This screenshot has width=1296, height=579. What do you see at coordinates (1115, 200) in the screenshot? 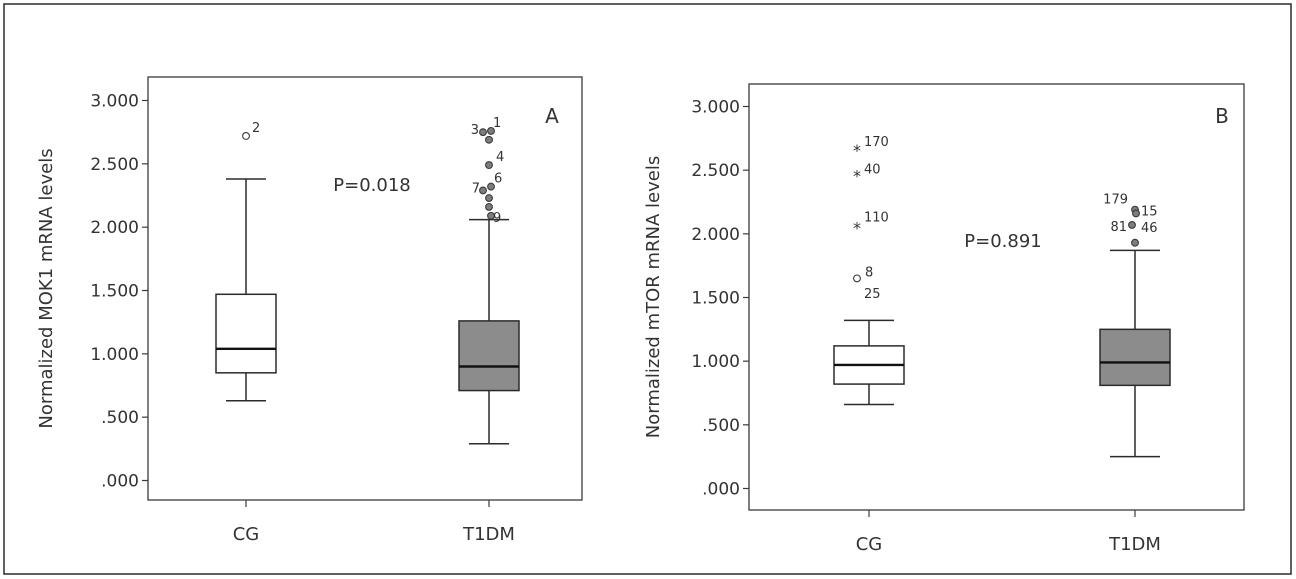
I see `outlier-label: 179` at bounding box center [1115, 200].